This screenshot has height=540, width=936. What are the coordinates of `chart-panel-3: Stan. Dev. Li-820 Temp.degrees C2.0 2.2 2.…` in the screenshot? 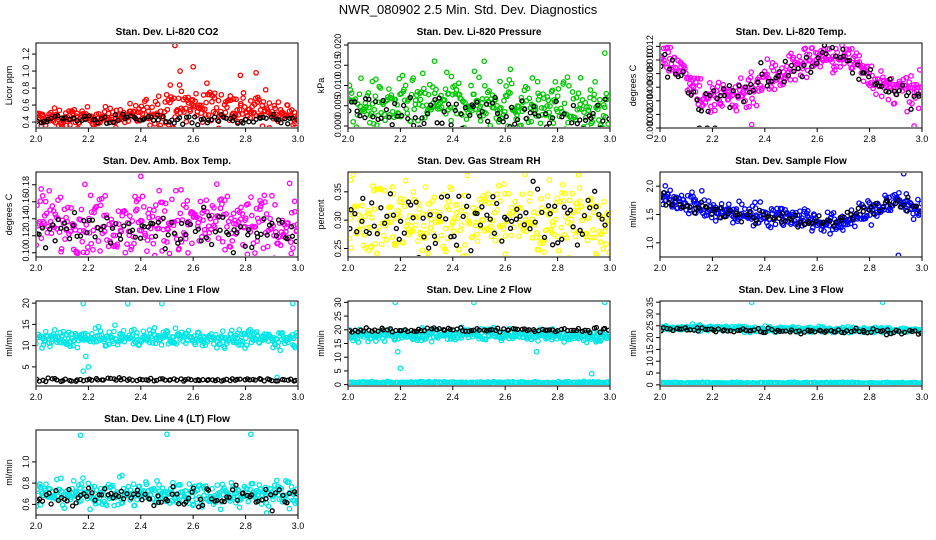 It's located at (778, 85).